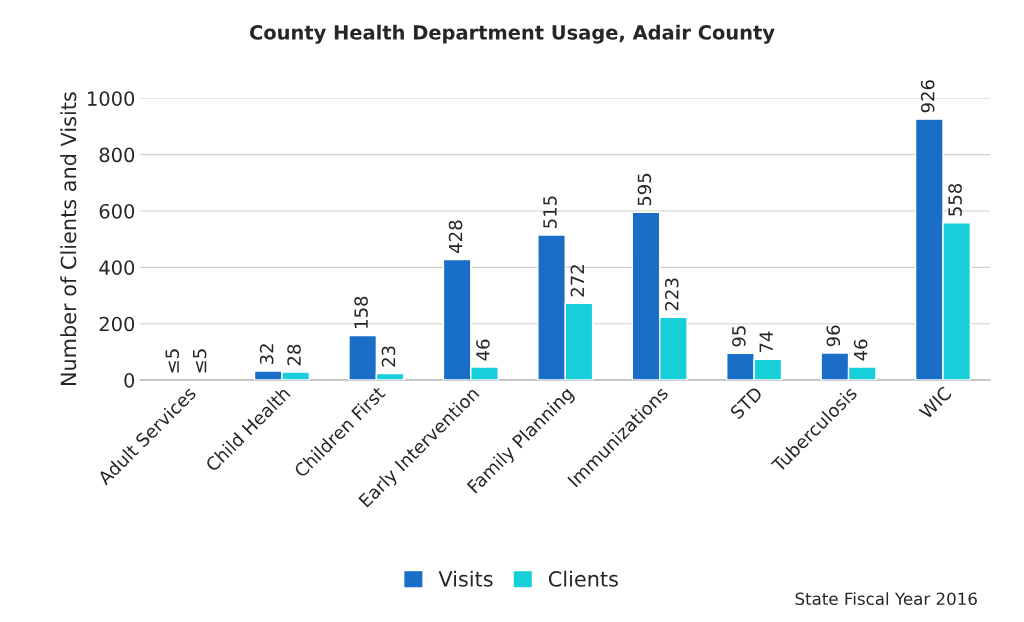 The image size is (1024, 622). Describe the element at coordinates (388, 356) in the screenshot. I see `data-label: 23` at that location.